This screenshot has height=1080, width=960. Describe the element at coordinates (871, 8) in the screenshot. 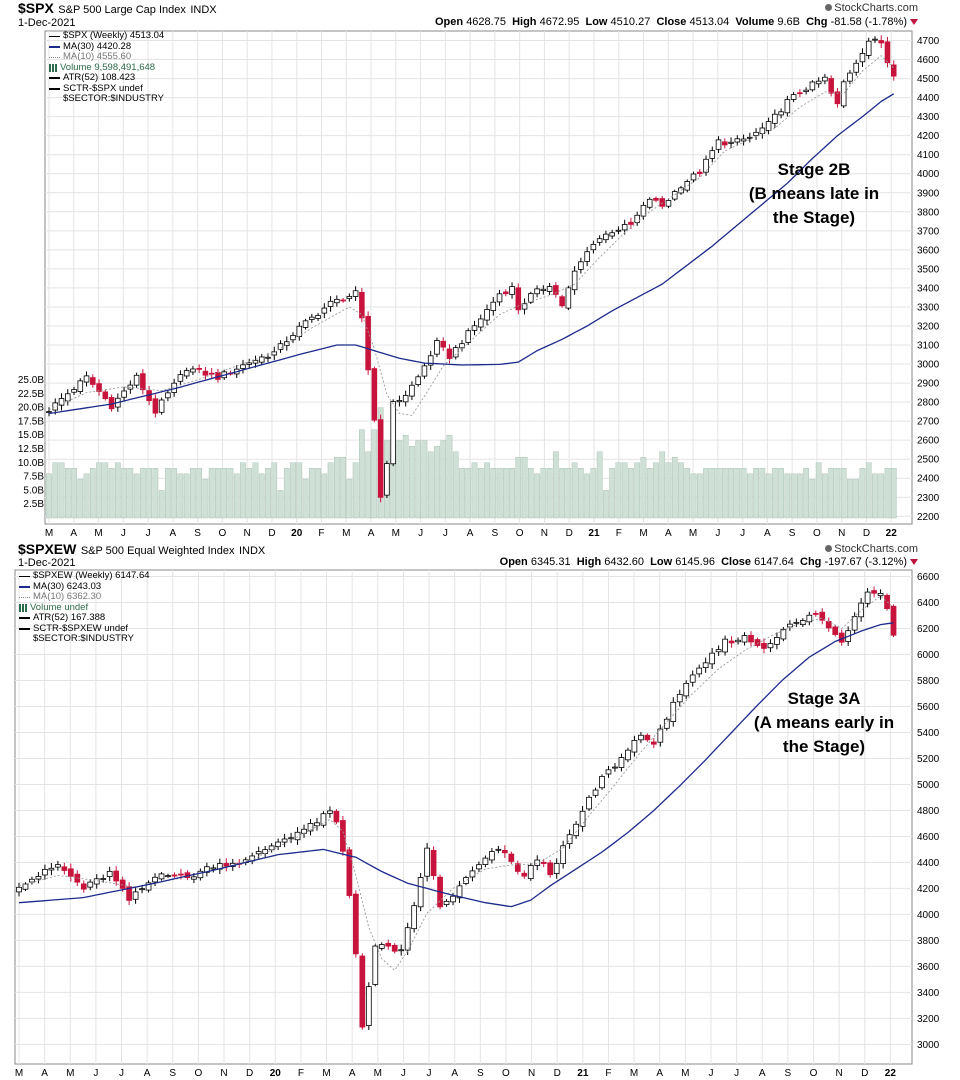

I see `chart1-brand: StockCharts.com` at that location.